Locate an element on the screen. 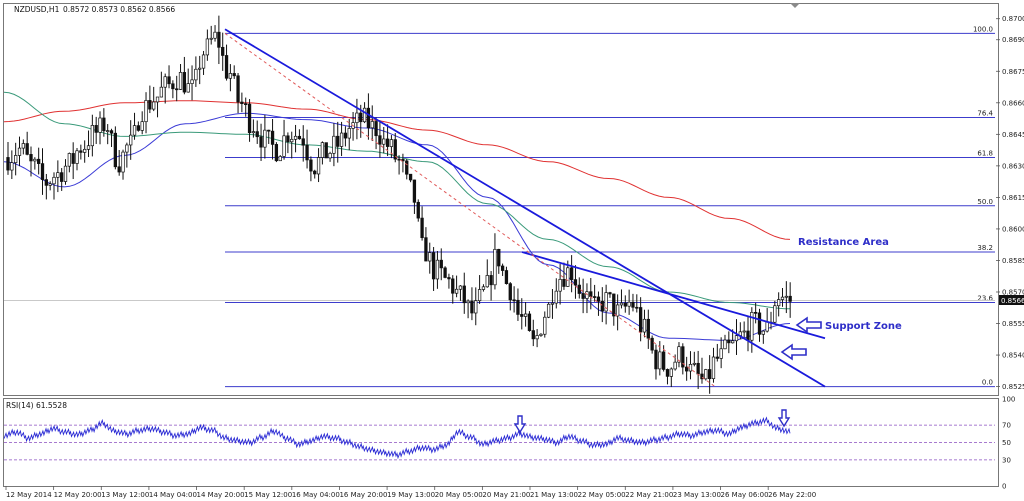 This screenshot has width=1024, height=501. time-tick-label: 16 May 04:00 is located at coordinates (316, 495).